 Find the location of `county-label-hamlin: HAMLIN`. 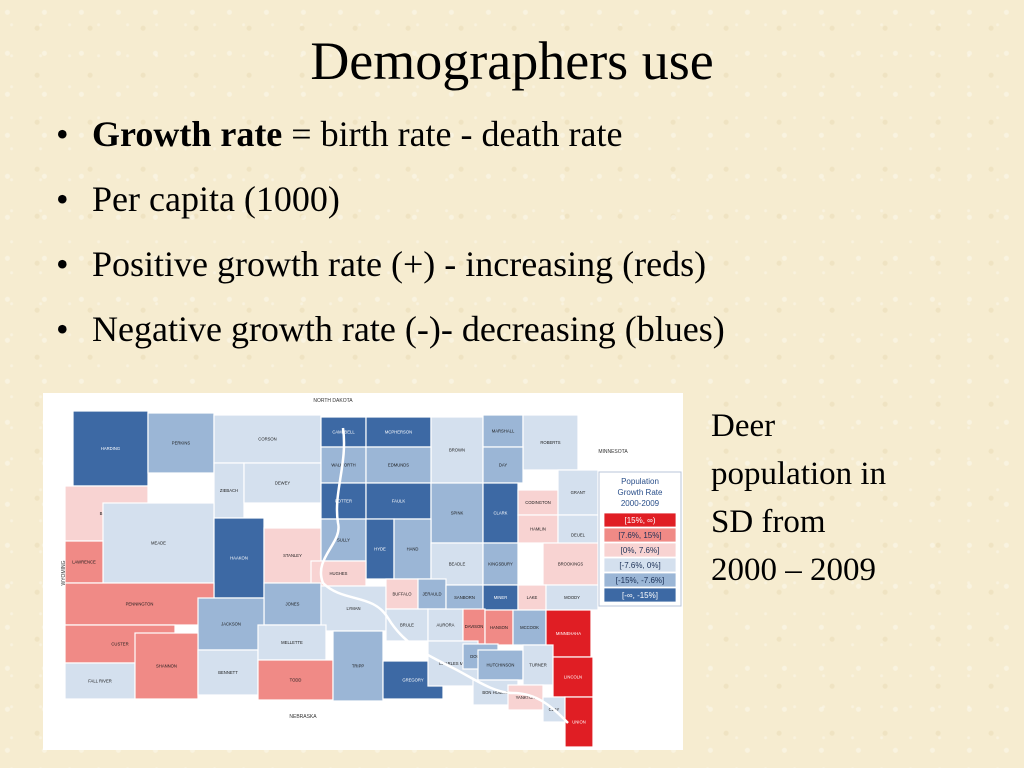

county-label-hamlin: HAMLIN is located at coordinates (538, 529).